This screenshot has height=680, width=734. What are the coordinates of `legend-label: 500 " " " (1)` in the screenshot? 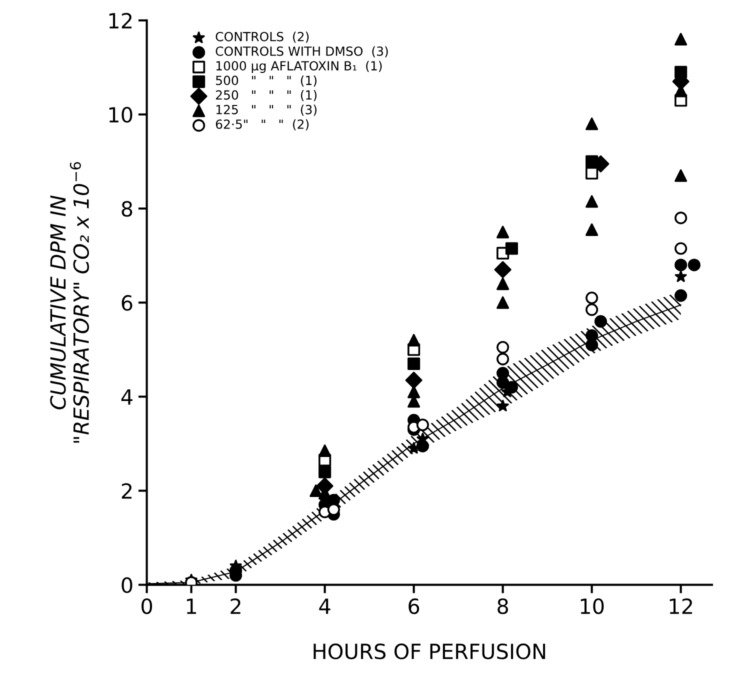 It's located at (266, 81).